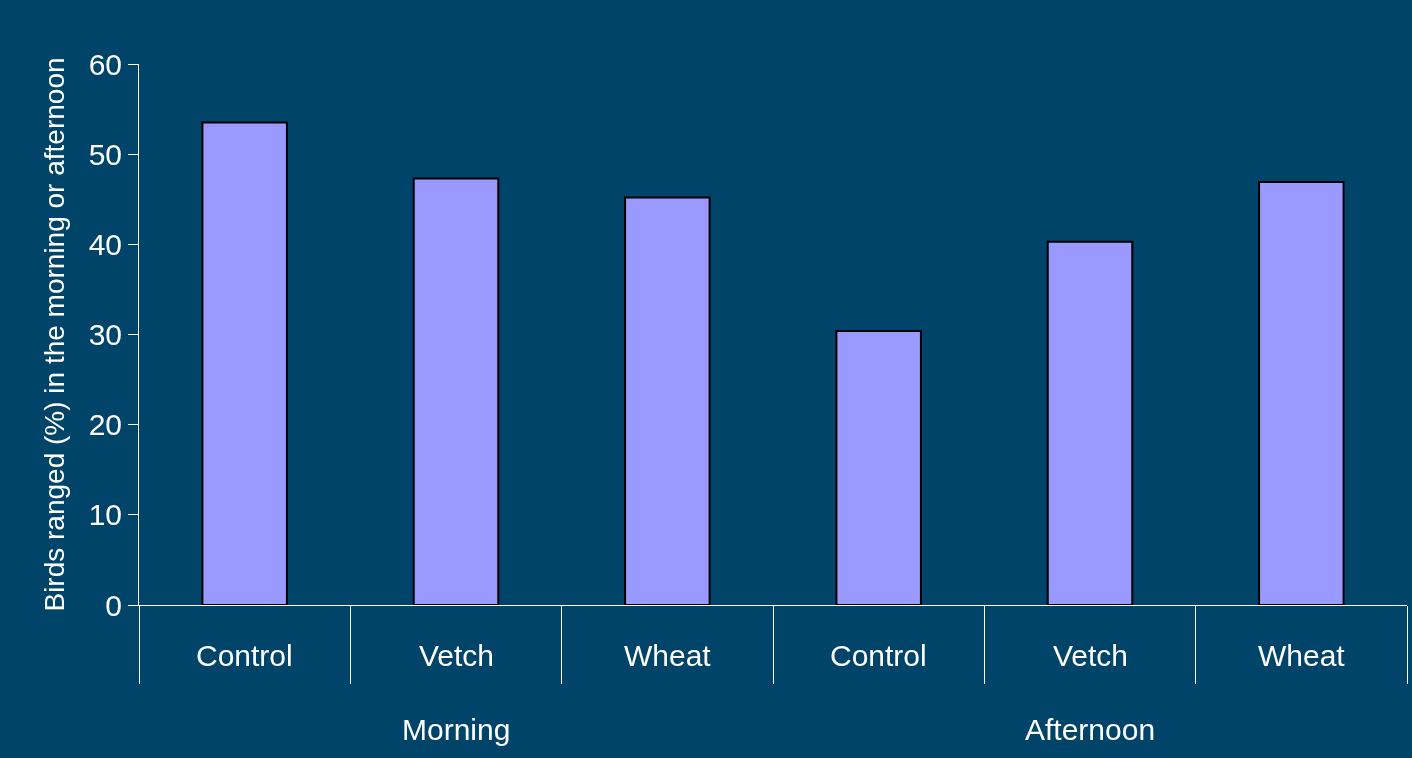 This screenshot has width=1412, height=758. Describe the element at coordinates (55, 334) in the screenshot. I see `y-axis-title: Birds ranged (%) in the morning or afternoon` at that location.